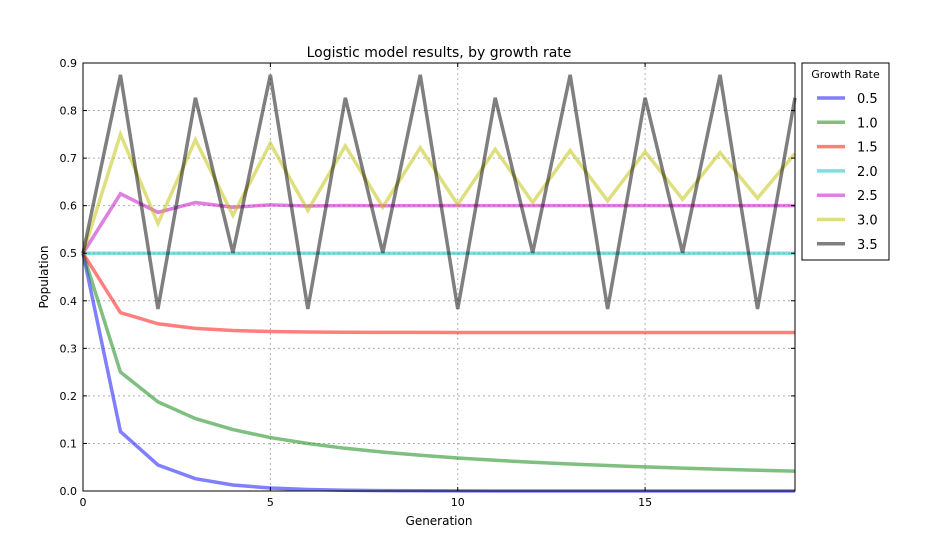  Describe the element at coordinates (867, 99) in the screenshot. I see `legend-label: 0.5` at that location.